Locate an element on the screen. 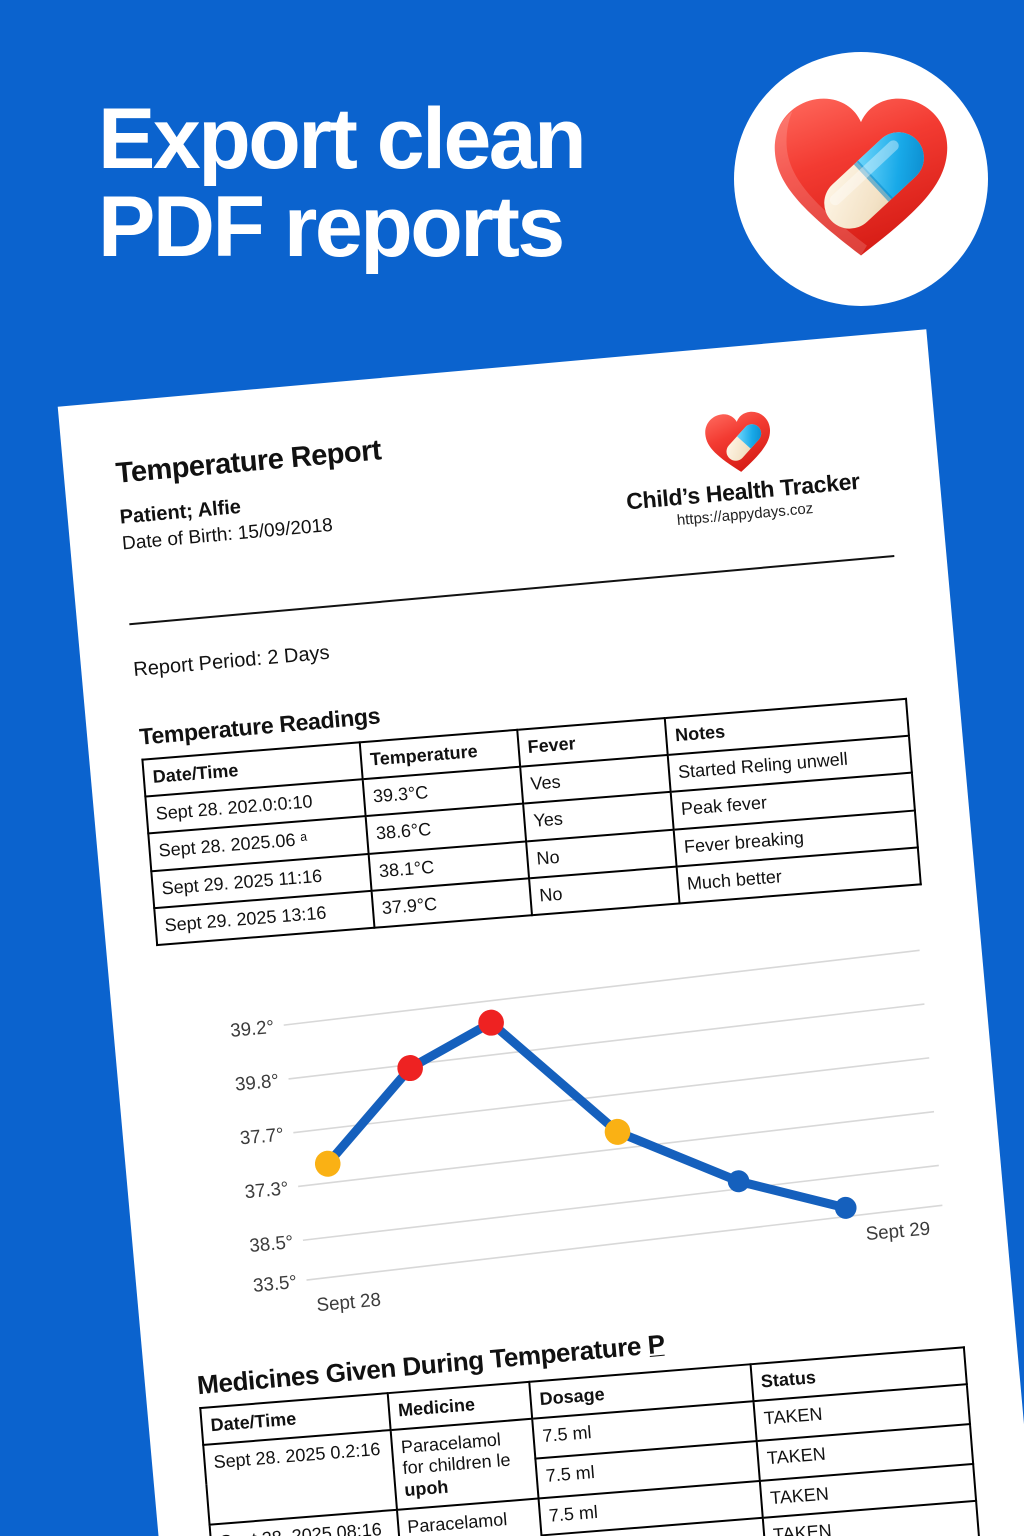  y-tick-label: 39.2° is located at coordinates (252, 1028).